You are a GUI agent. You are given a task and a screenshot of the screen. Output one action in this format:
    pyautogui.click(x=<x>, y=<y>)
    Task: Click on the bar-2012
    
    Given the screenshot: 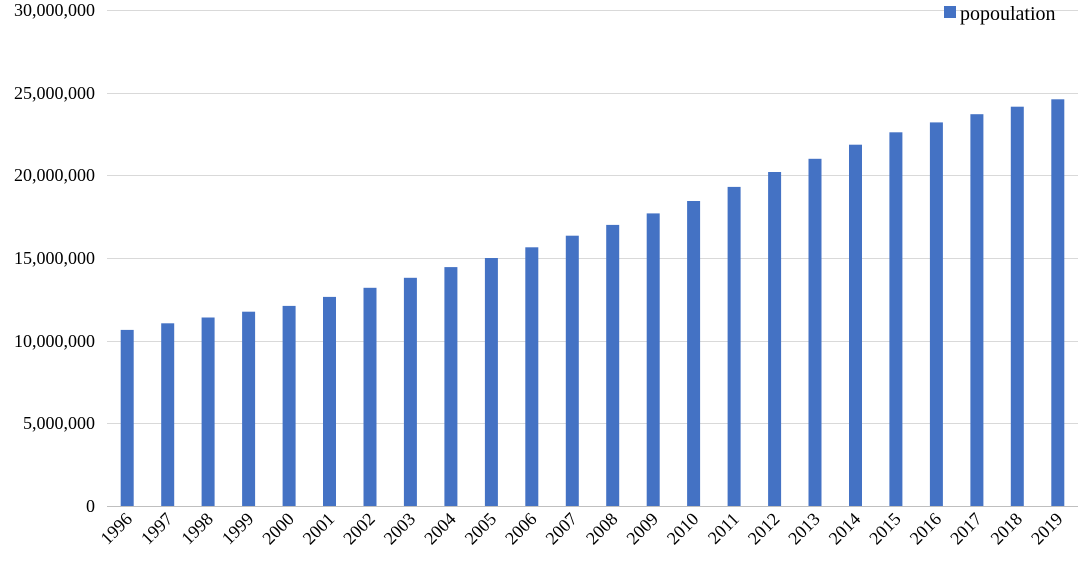 What is the action you would take?
    pyautogui.click(x=775, y=339)
    